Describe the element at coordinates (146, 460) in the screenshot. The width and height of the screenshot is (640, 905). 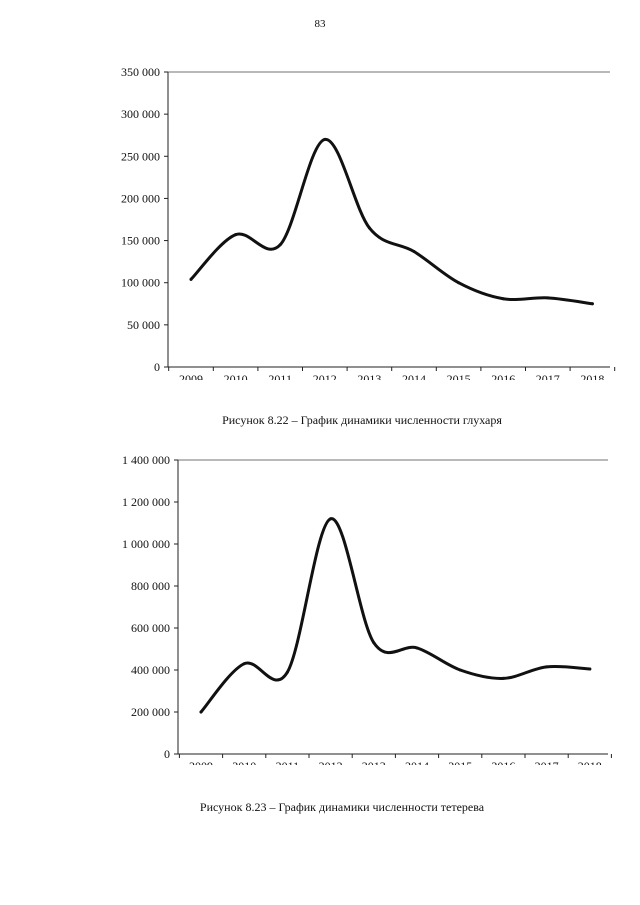
I see `y-tick-label: 1 400 000` at that location.